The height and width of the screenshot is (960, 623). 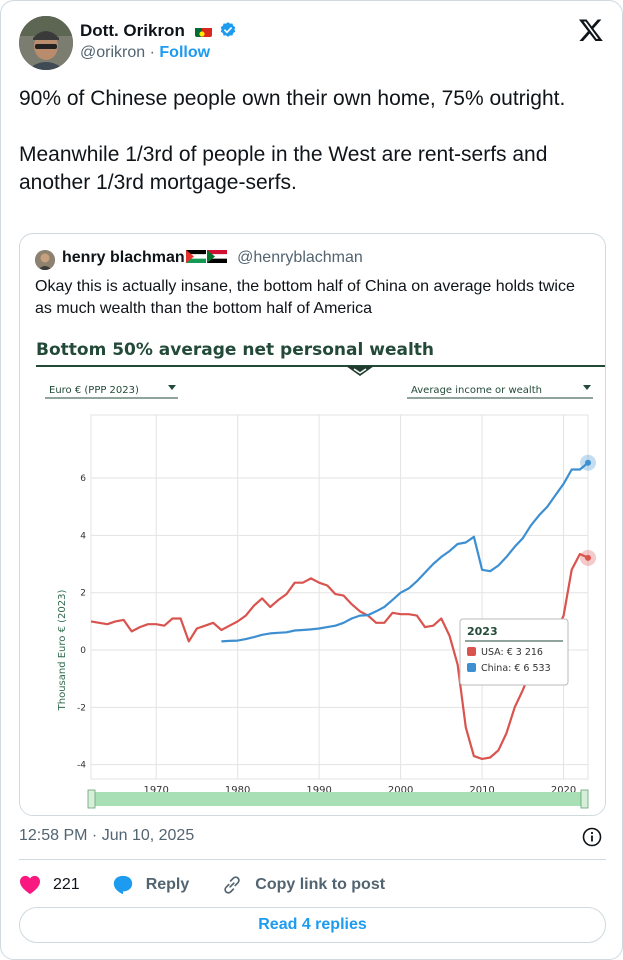 What do you see at coordinates (46, 43) in the screenshot?
I see `author-avatar` at bounding box center [46, 43].